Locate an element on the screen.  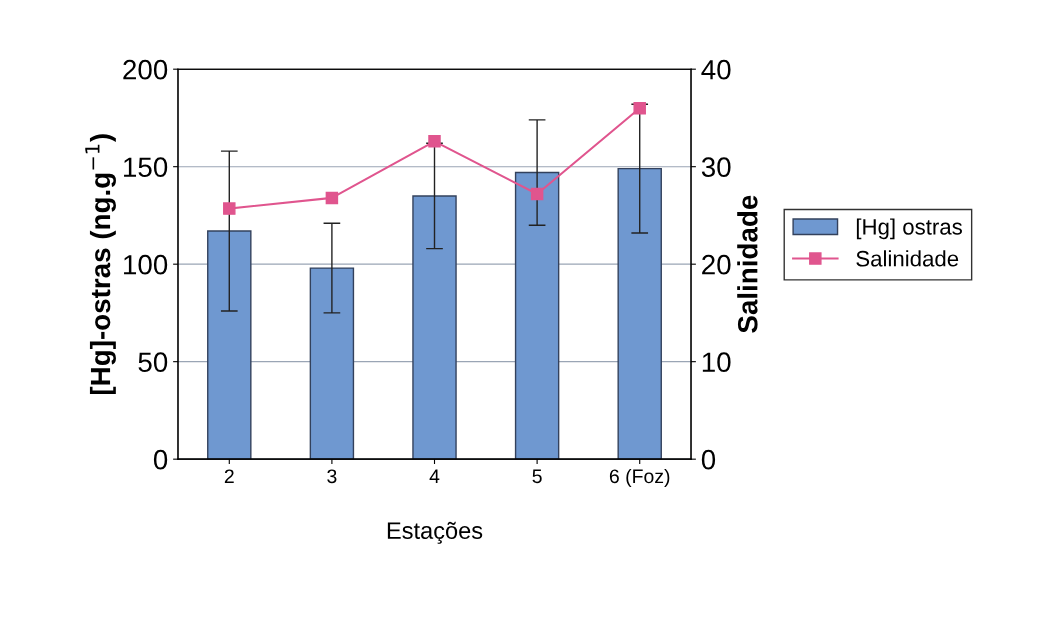
x-tick-label: 3 is located at coordinates (332, 476).